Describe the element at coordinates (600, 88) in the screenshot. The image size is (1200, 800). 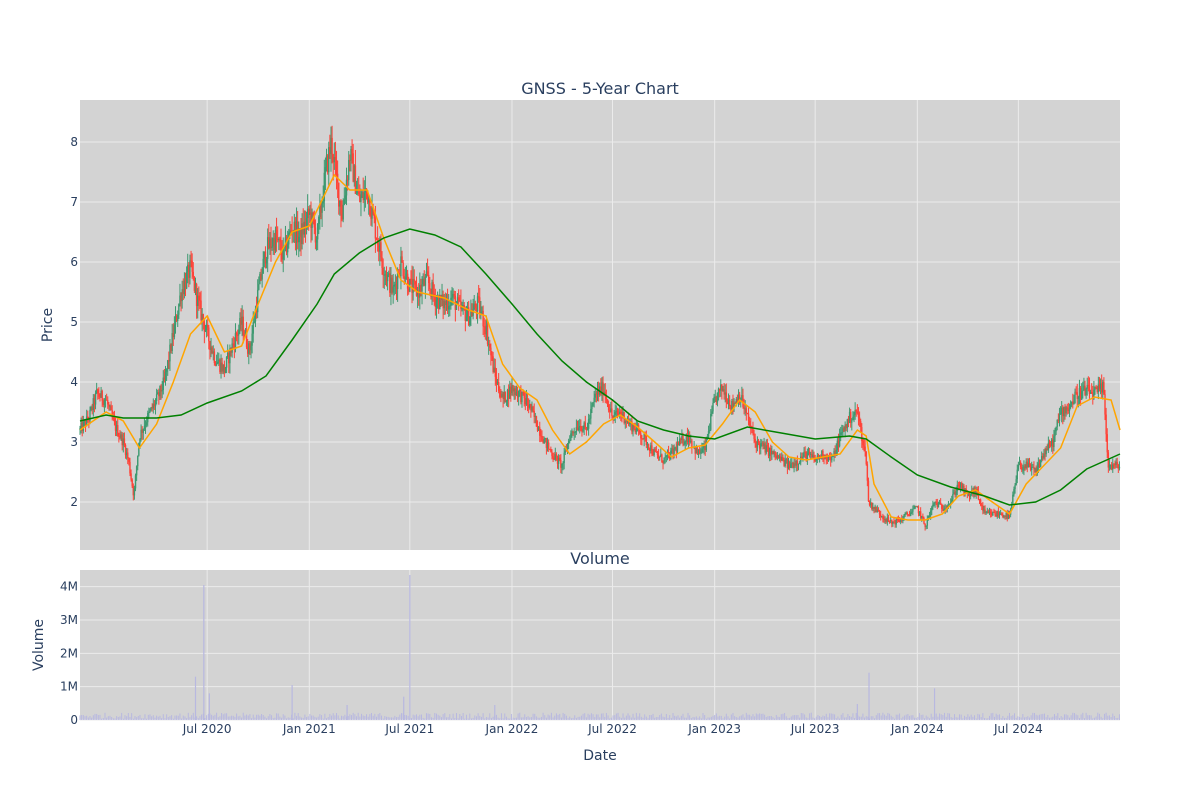
I see `price-chart-title: GNSS - 5-Year Chart` at that location.